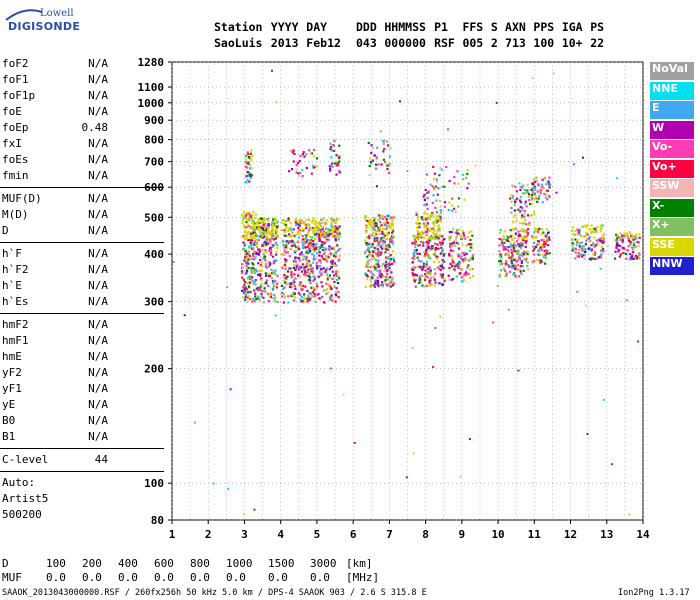  What do you see at coordinates (15, 79) in the screenshot?
I see `param-label: foF1` at bounding box center [15, 79].